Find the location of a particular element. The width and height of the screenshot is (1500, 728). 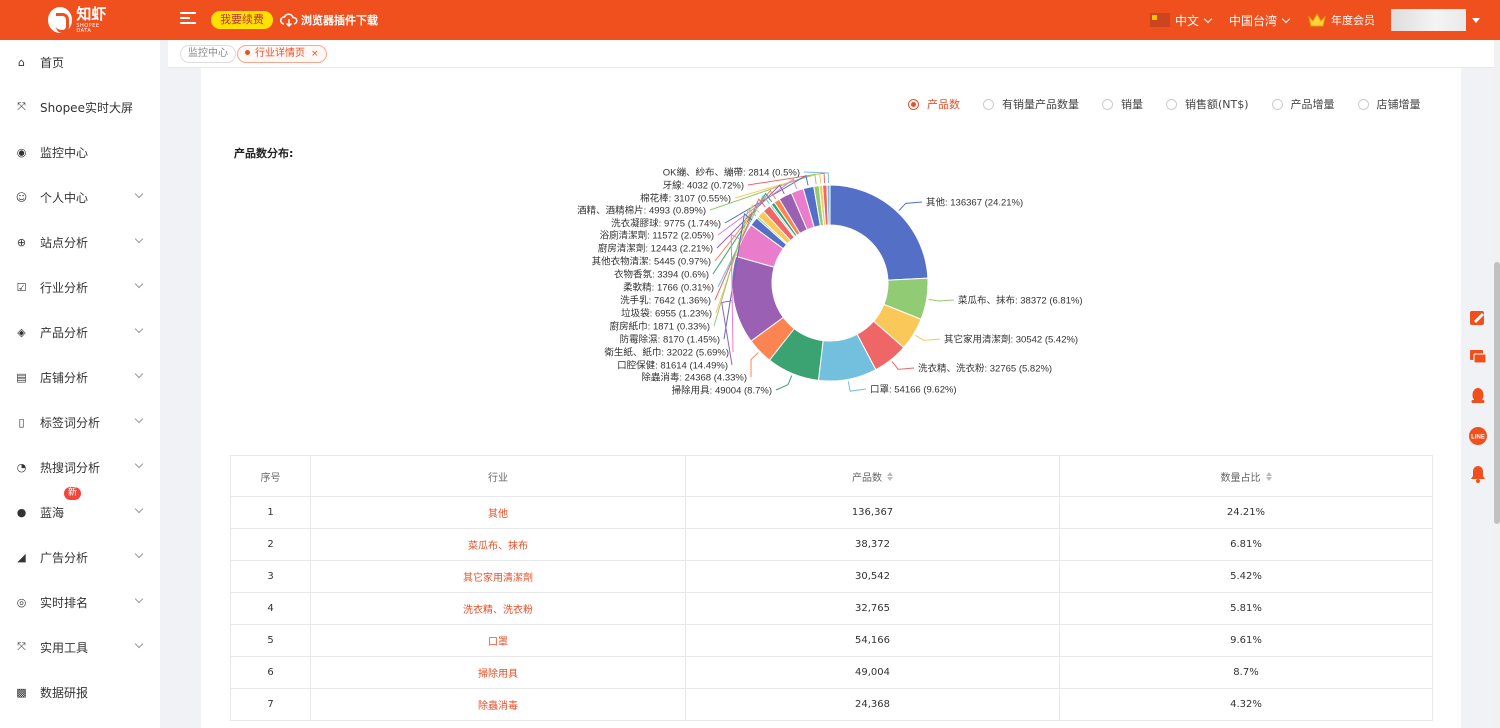

sidebar-item: ◔ 热搜词分析 is located at coordinates (80, 467).